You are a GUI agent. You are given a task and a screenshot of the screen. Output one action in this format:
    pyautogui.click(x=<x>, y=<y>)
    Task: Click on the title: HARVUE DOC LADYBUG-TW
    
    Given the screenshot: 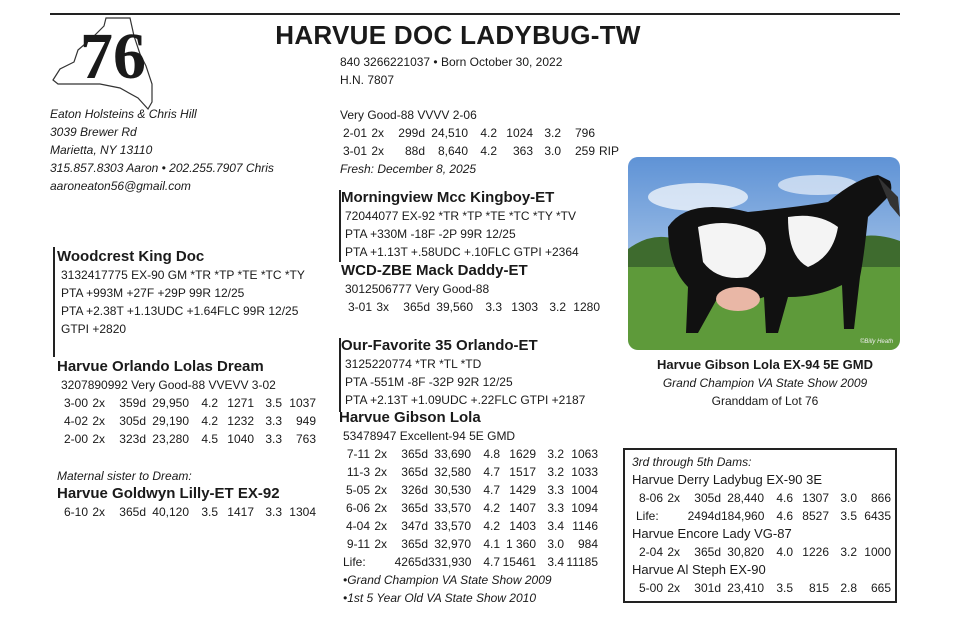 What is the action you would take?
    pyautogui.click(x=458, y=35)
    